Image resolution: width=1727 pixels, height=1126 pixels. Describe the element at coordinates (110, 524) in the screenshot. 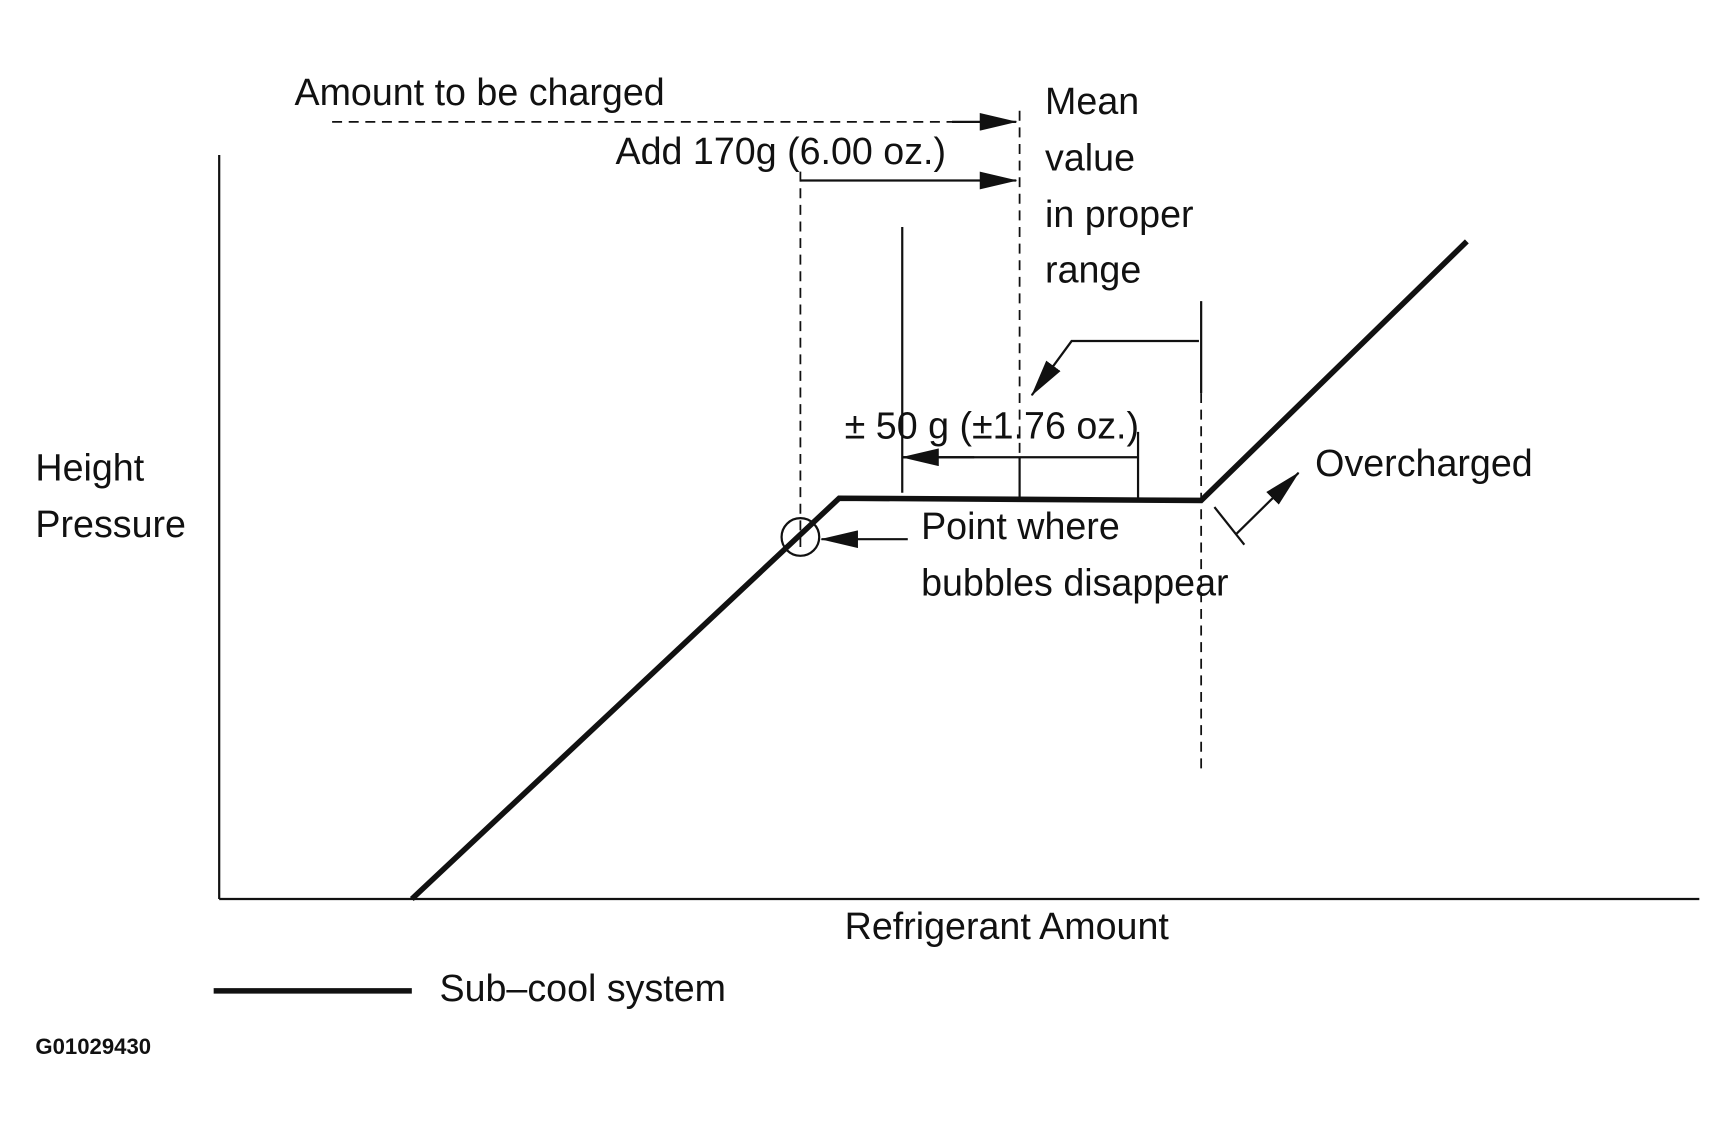

I see `y-axis-label: Pressure` at that location.